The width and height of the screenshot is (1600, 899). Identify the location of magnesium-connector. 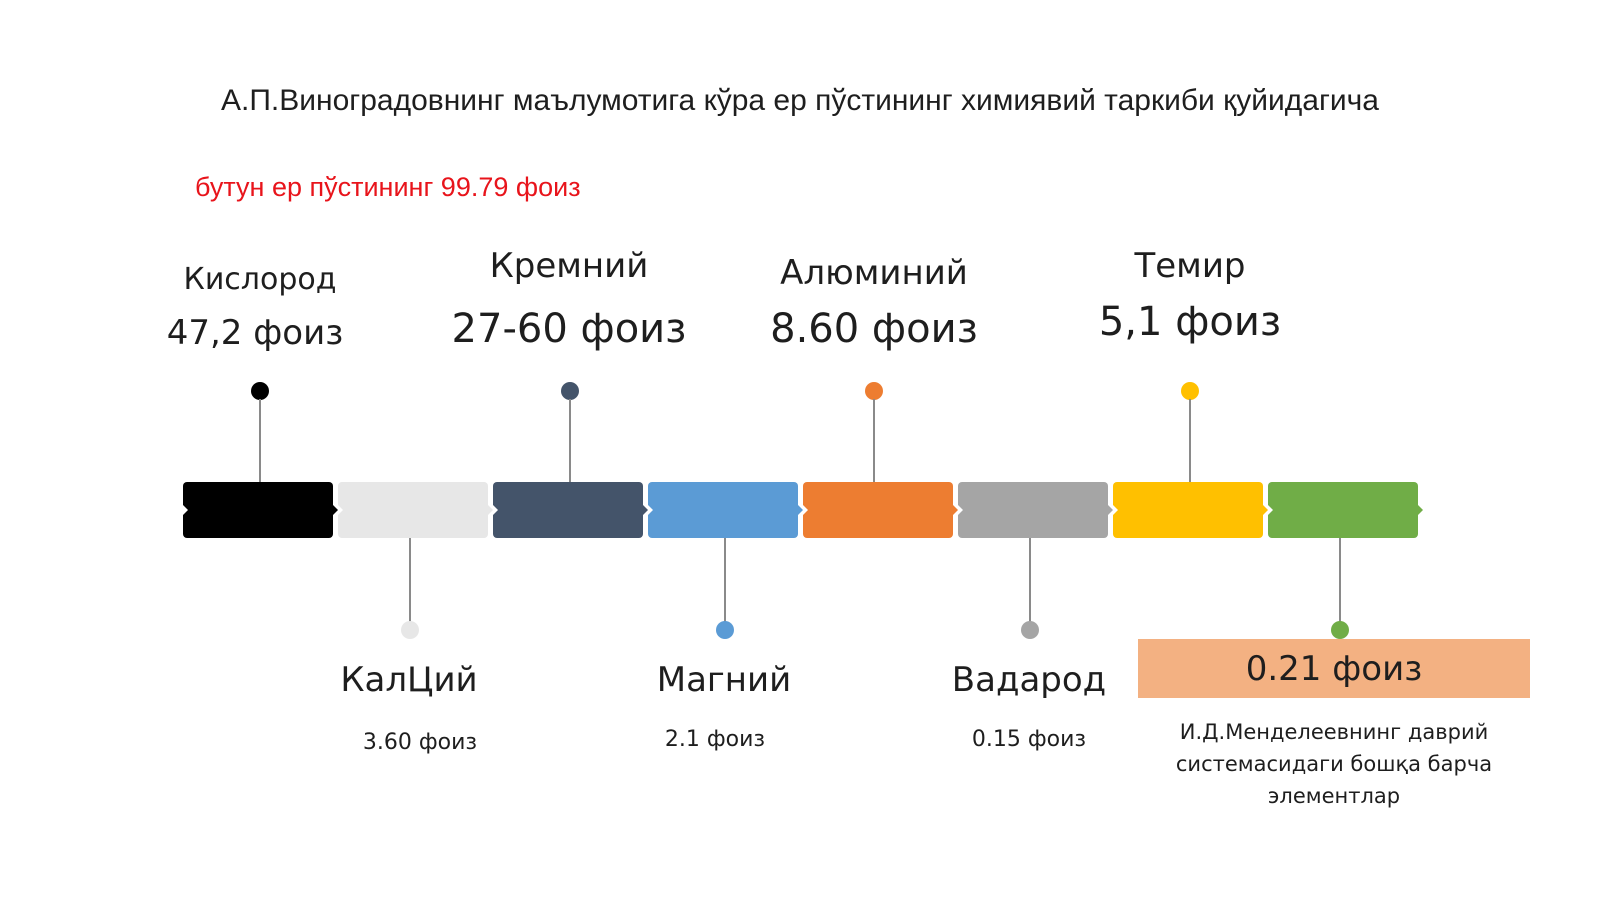
(725, 583).